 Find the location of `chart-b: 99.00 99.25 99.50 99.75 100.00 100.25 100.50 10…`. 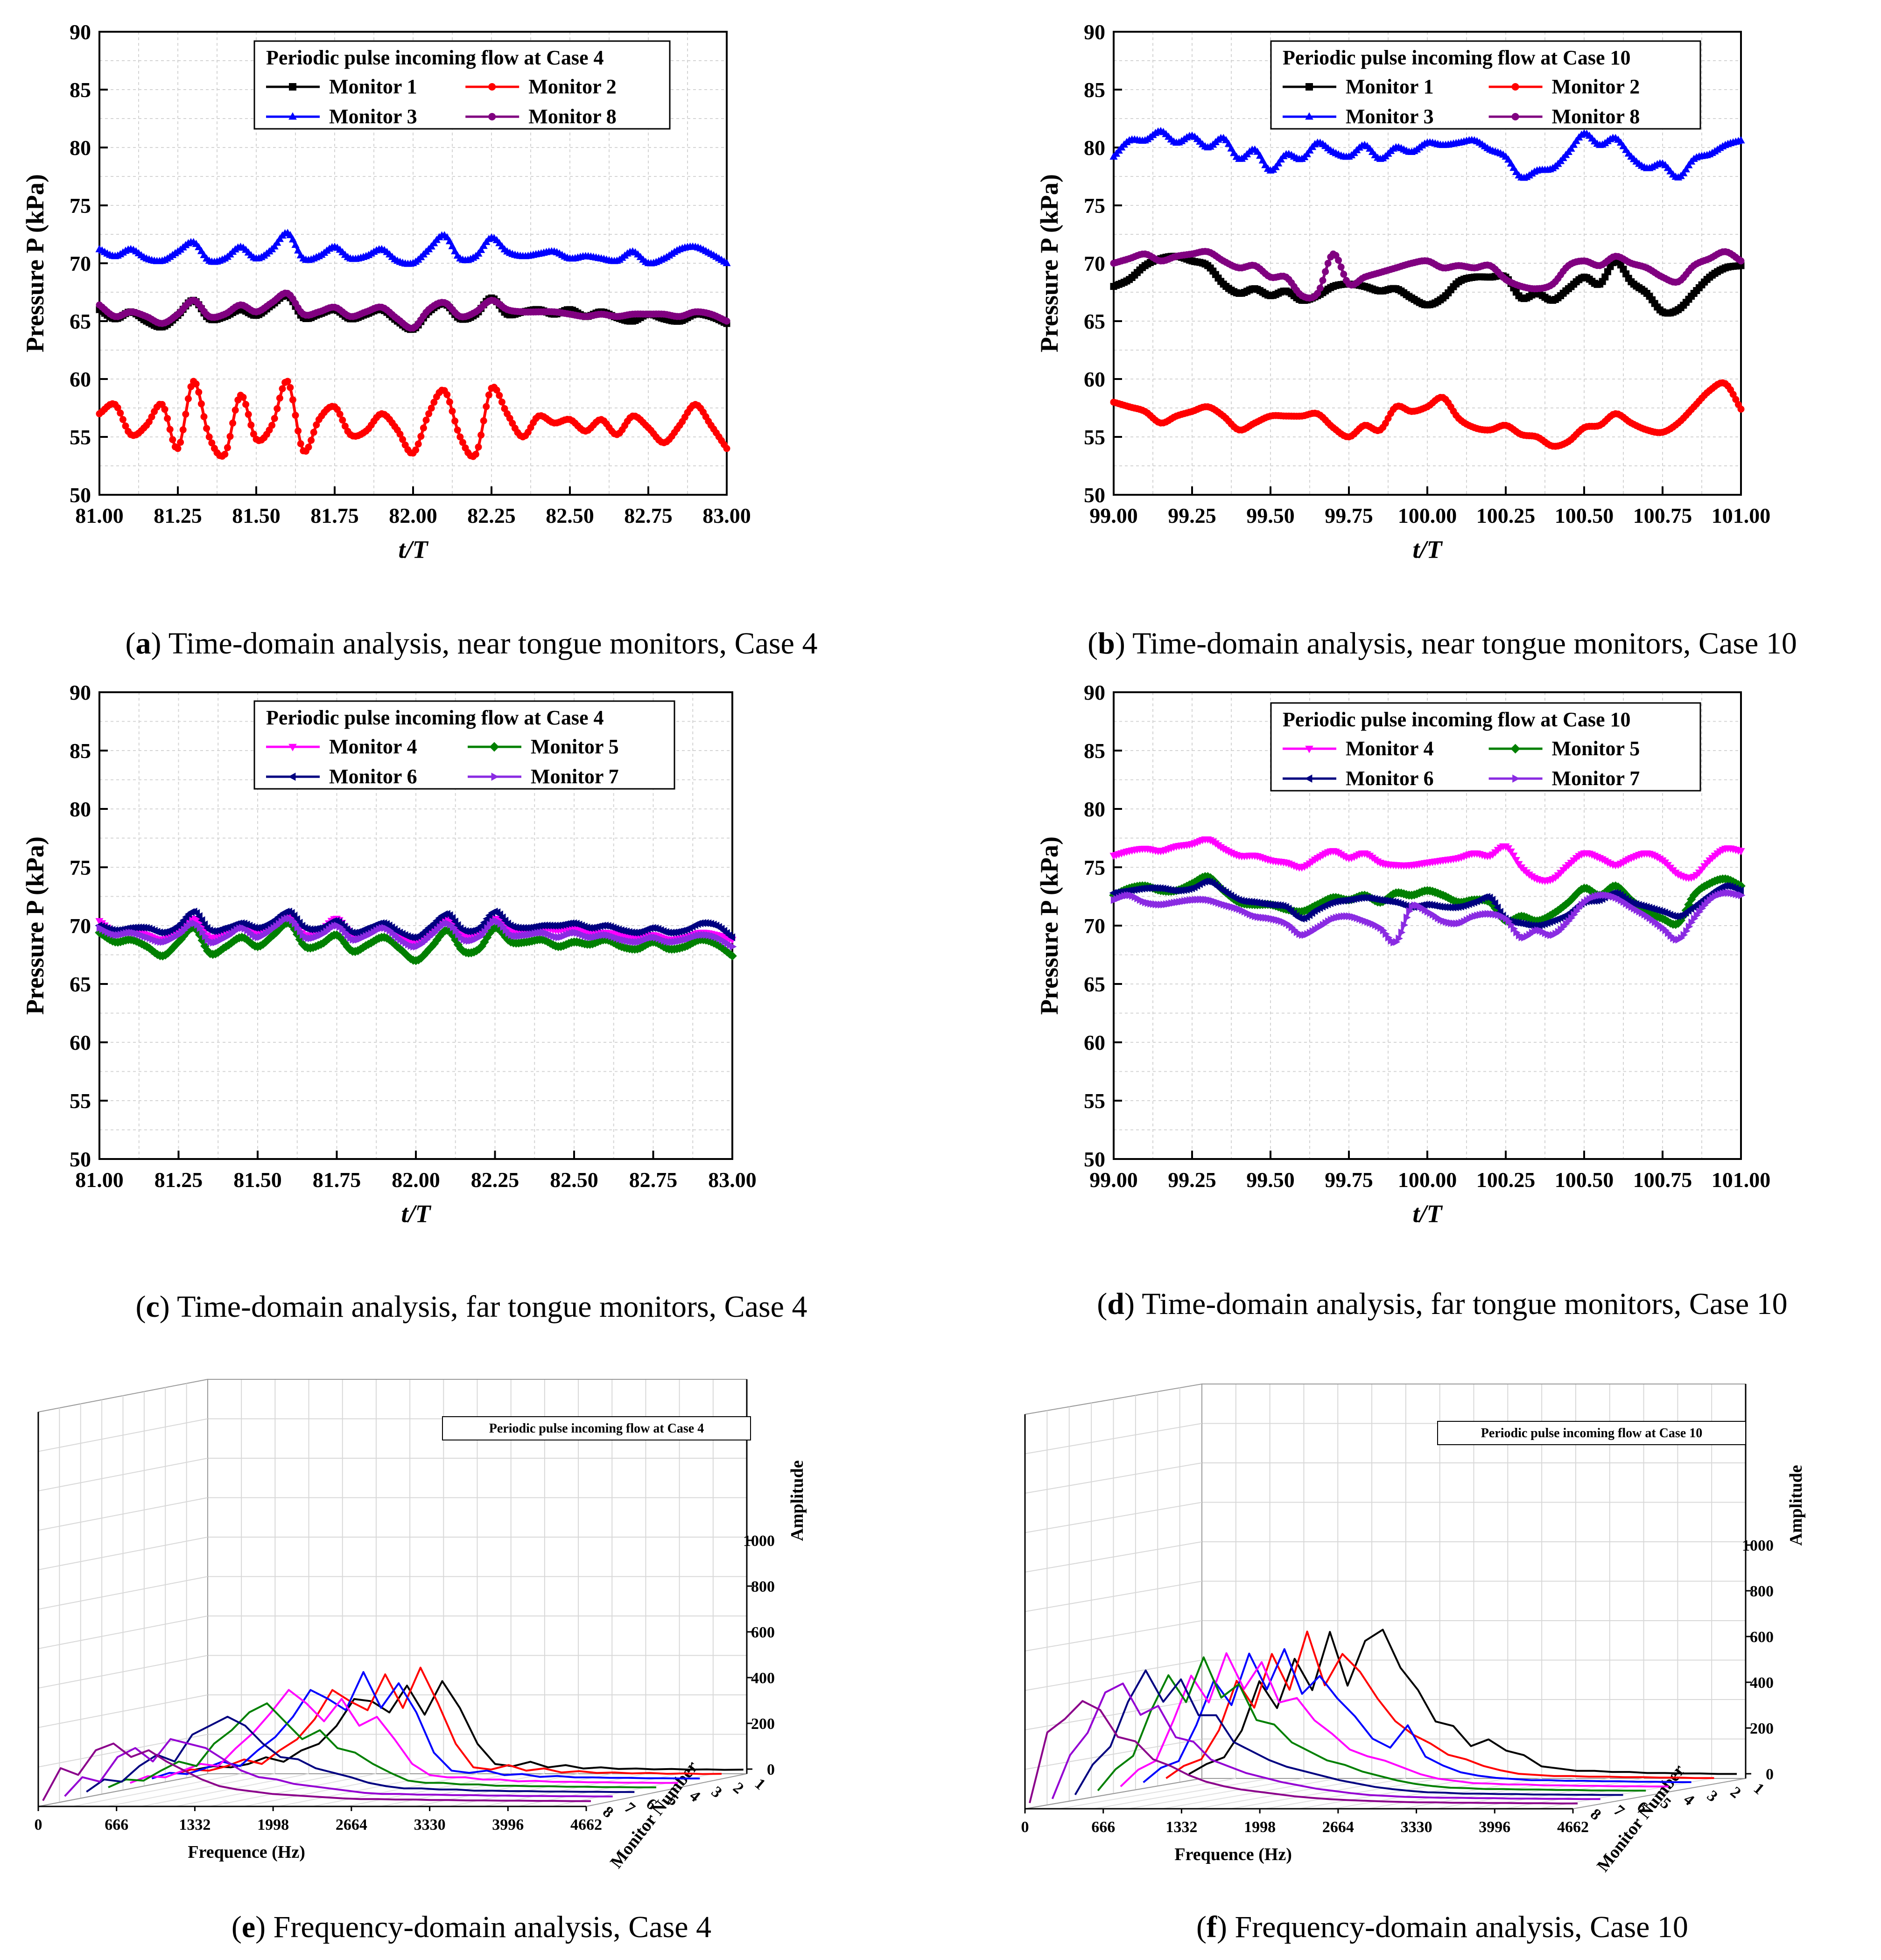

chart-b: 99.00 99.25 99.50 99.75 100.00 100.25 100.50 10… is located at coordinates (1416, 340).